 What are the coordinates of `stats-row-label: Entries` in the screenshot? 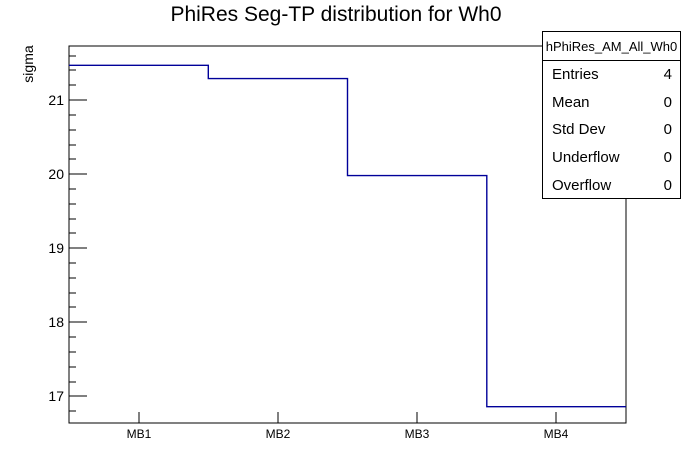 It's located at (575, 75).